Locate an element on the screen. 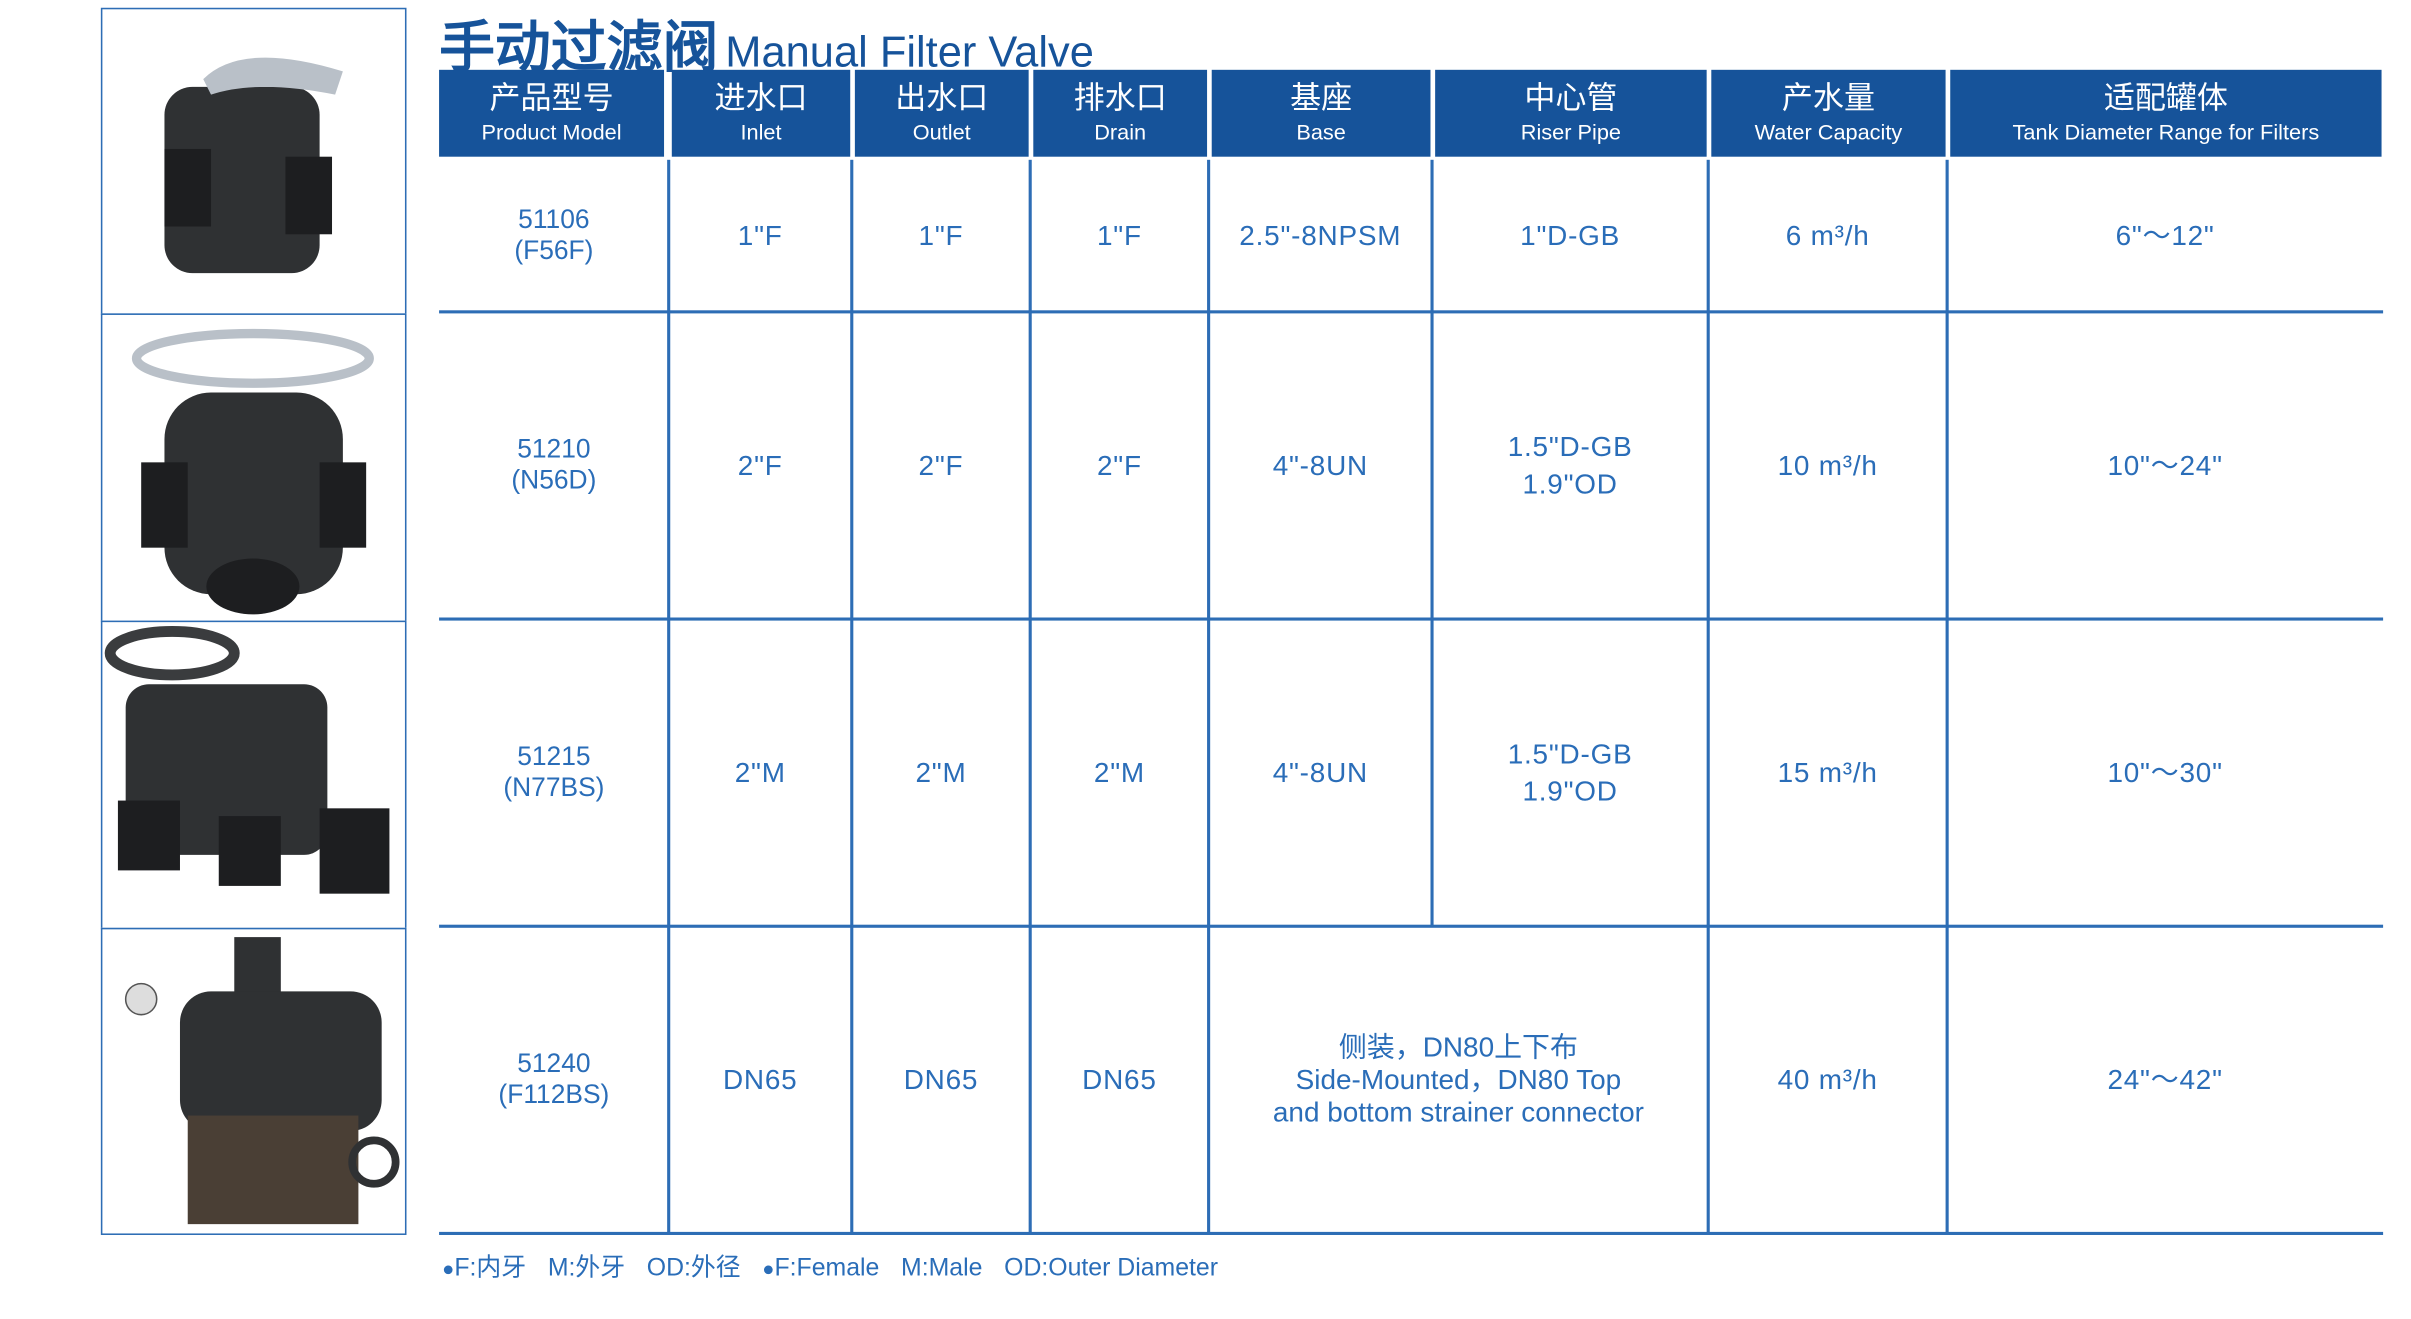 This screenshot has height=1319, width=2411. title: 手动过滤阀 Manual Filter Valve is located at coordinates (766, 43).